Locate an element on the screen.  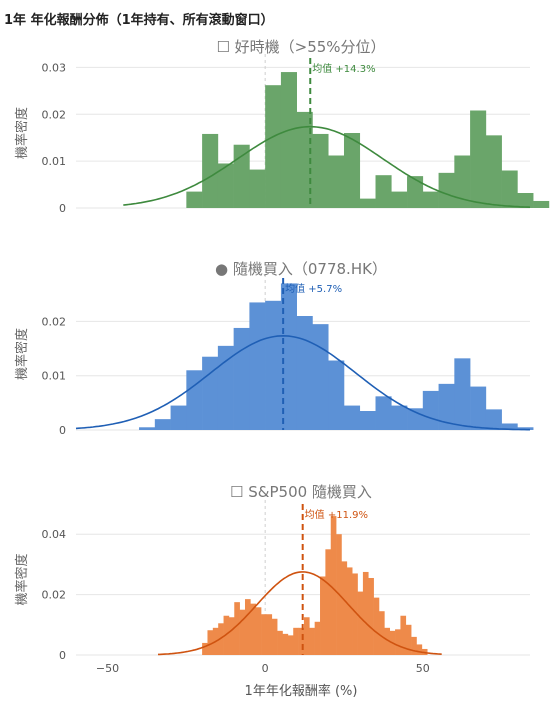
y-tick-label: 0.03 is located at coordinates (54, 67).